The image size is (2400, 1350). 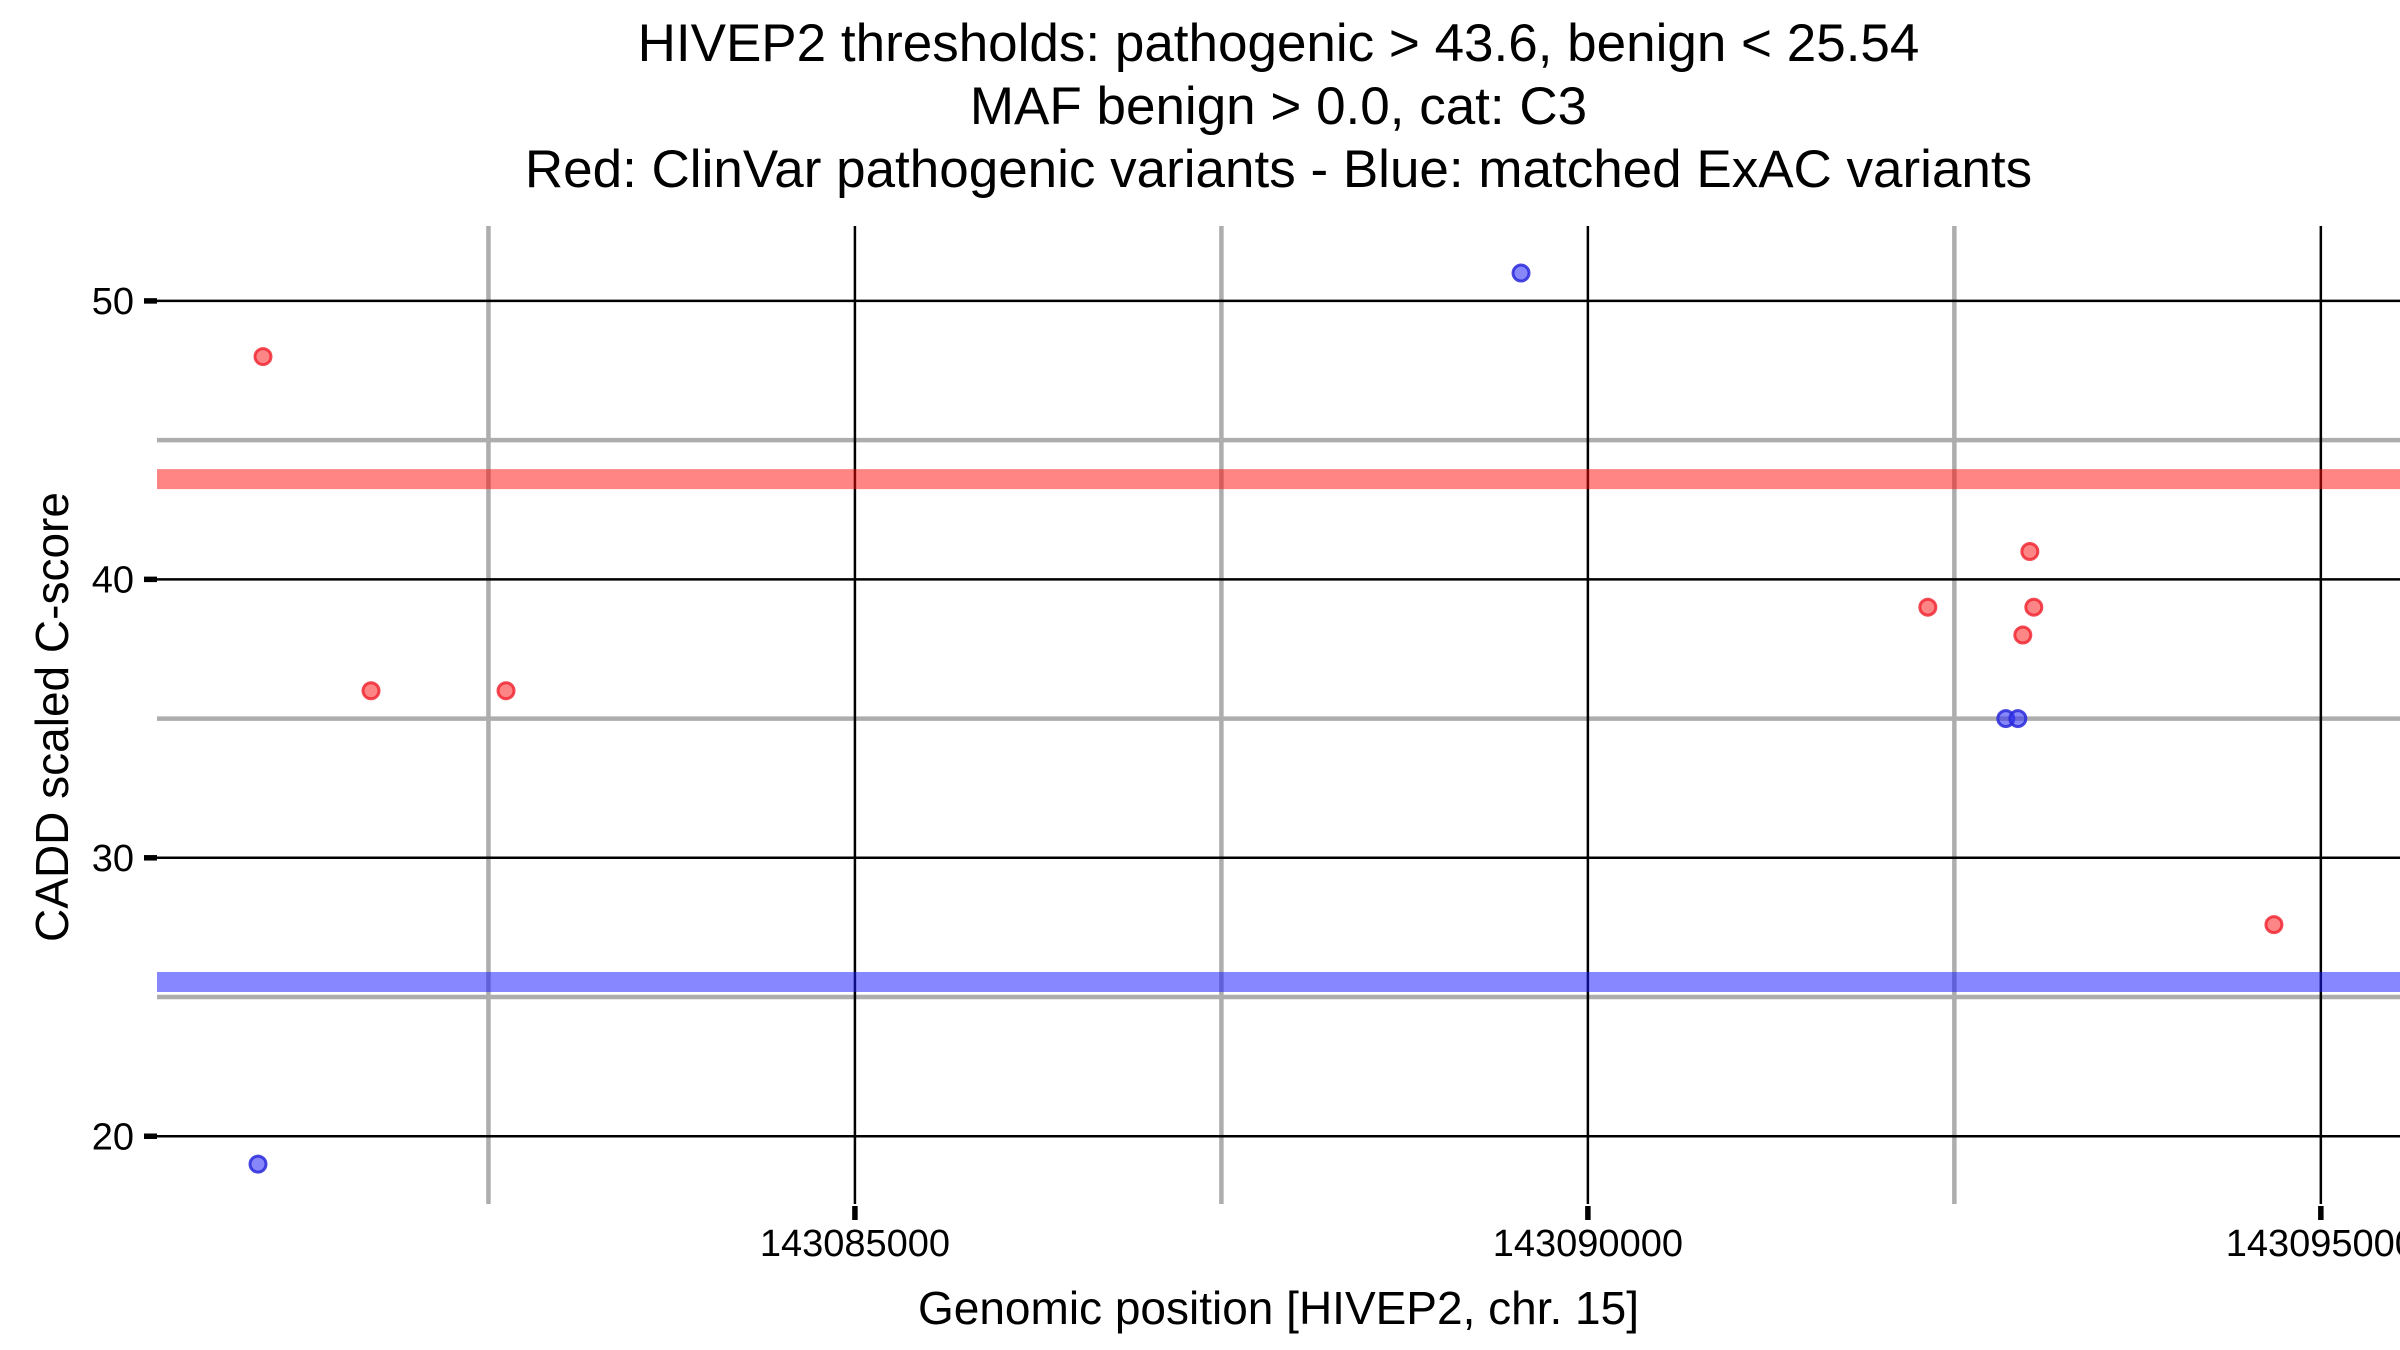 I want to click on y-tick-label-20: 20, so click(x=113, y=1137).